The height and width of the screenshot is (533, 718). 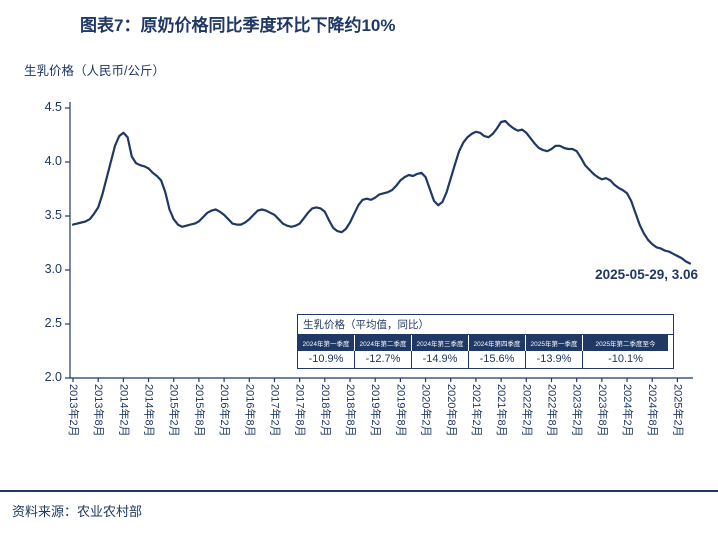 I want to click on y-axis-title: 生乳价格（人民币/公斤）, so click(x=94, y=71).